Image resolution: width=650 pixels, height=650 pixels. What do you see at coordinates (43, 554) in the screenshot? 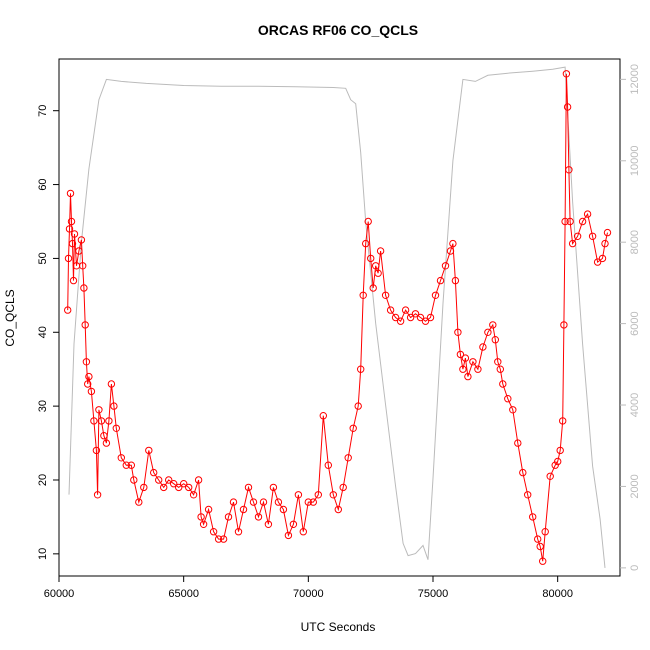
I see `y-tick-label: 10` at bounding box center [43, 554].